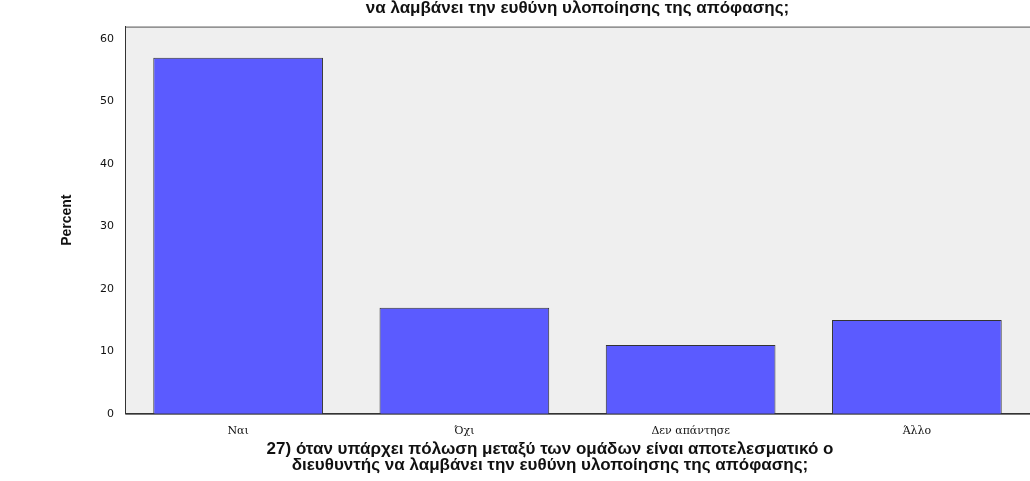 The image size is (1030, 481). I want to click on x-tick-label: Όχι, so click(464, 431).